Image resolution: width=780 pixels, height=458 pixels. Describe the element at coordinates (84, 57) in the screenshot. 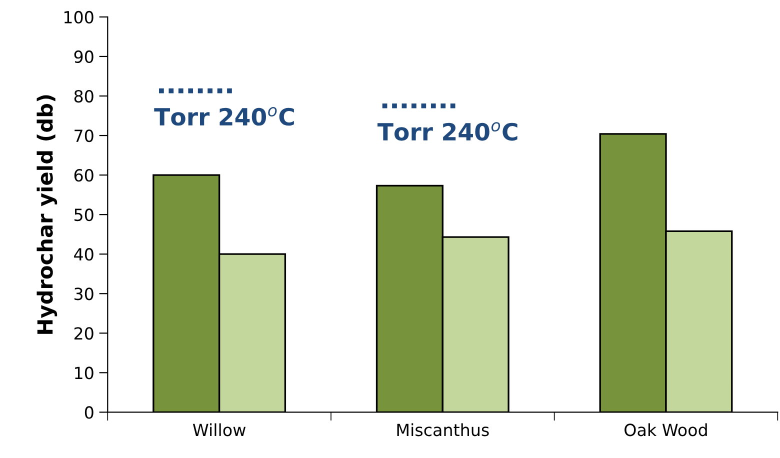

I see `y-tick-label: 90` at that location.